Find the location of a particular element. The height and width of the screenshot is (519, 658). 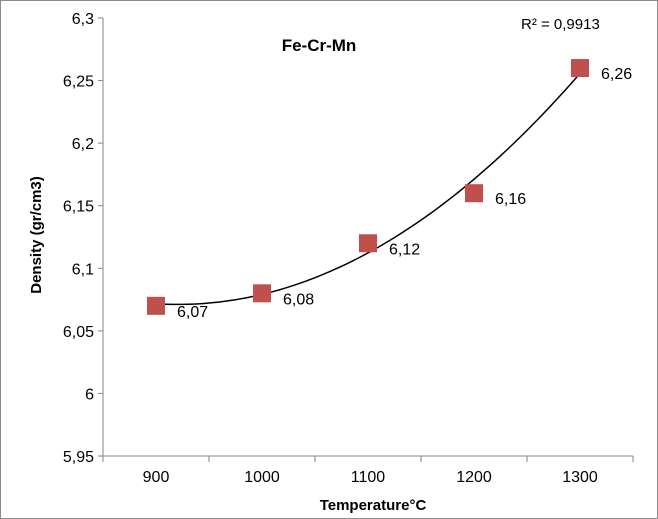

chart-title: Fe-Cr-Mn is located at coordinates (319, 45).